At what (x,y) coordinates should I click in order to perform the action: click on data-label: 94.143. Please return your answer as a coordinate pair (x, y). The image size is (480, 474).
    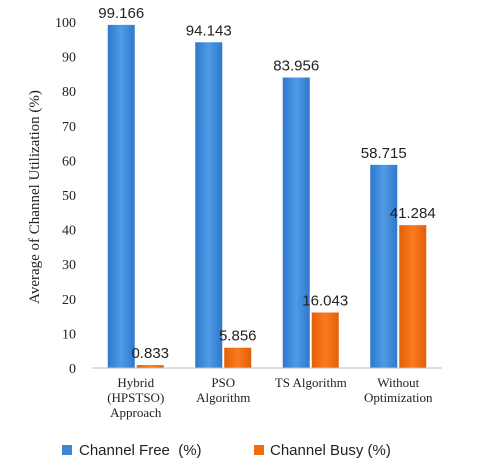
    Looking at the image, I should click on (209, 30).